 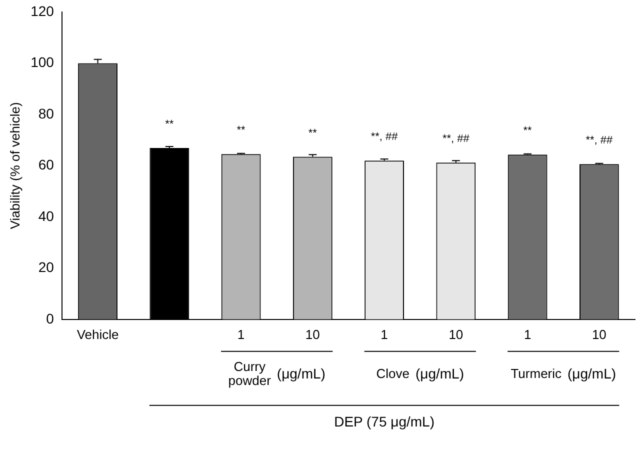 I want to click on text: DEP (75 μg/mL), so click(x=384, y=421).